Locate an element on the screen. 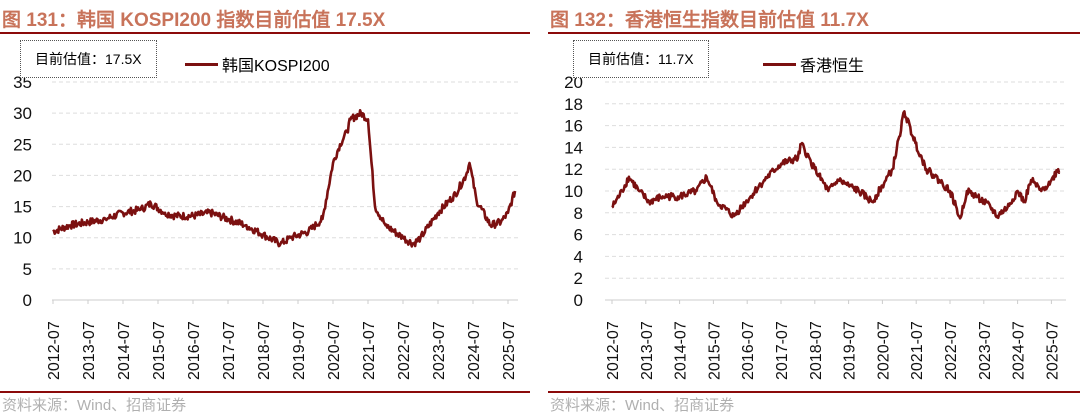 The height and width of the screenshot is (420, 1080). y-tick-label: 6 is located at coordinates (578, 235).